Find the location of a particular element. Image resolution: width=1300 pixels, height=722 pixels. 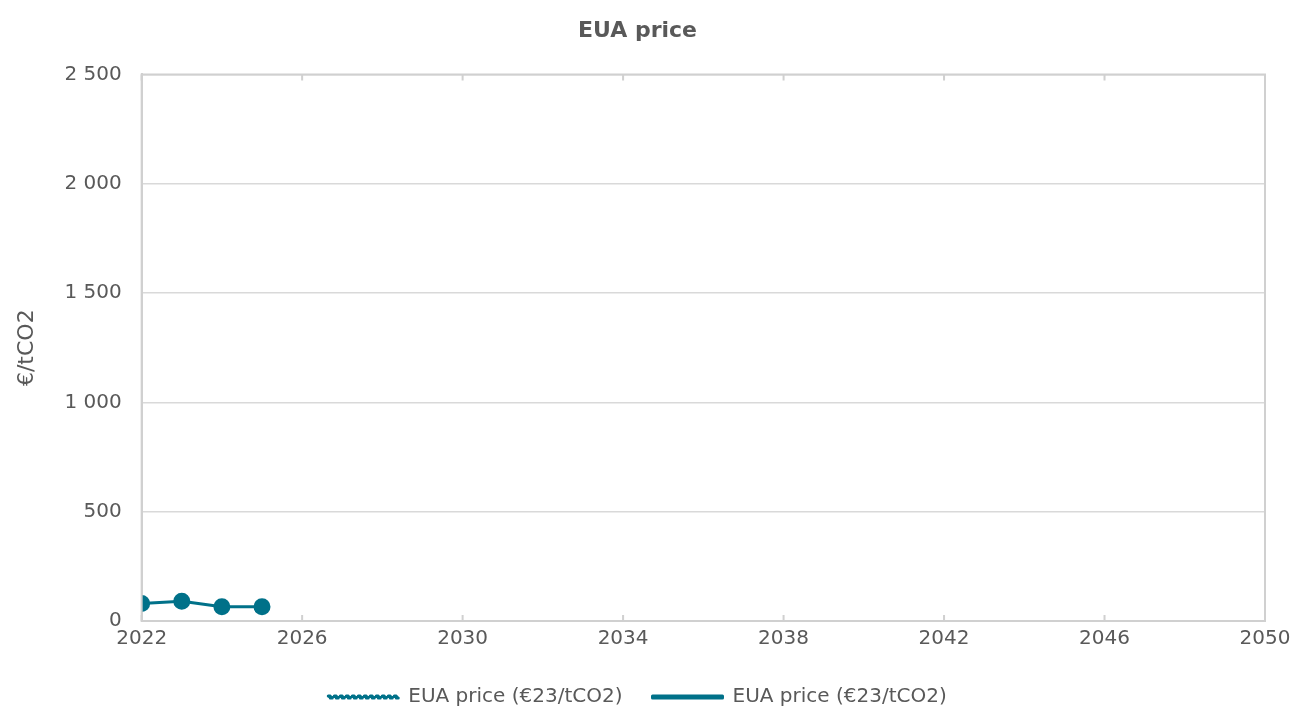

x-tick-label: 2022 is located at coordinates (142, 637).